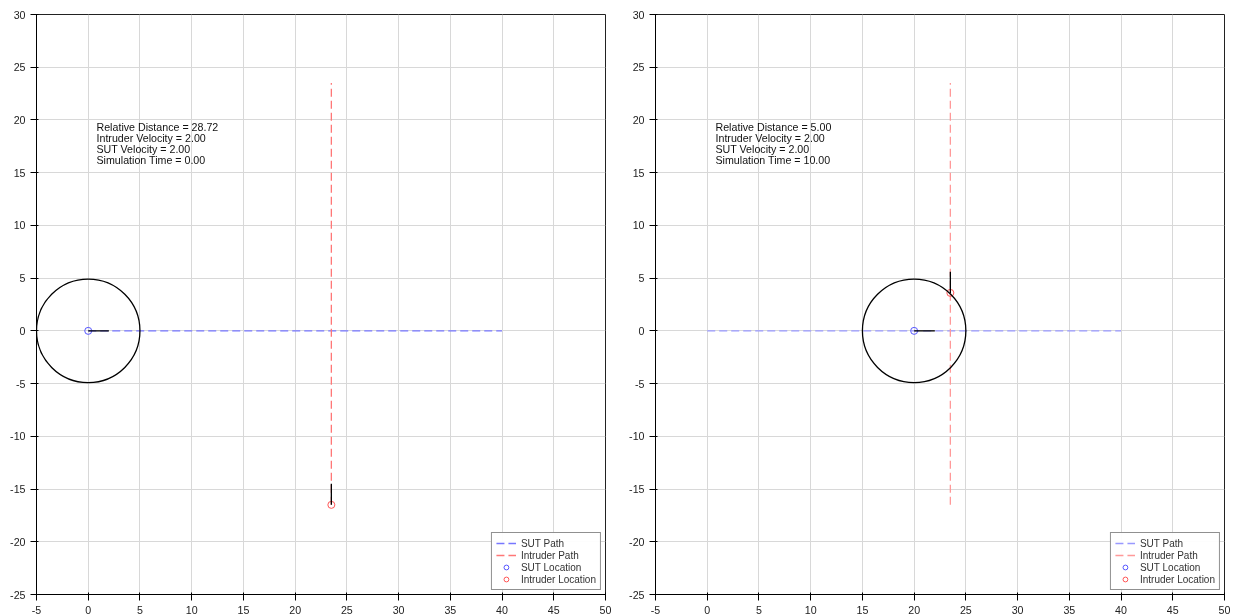 Image resolution: width=1238 pixels, height=616 pixels. Describe the element at coordinates (157, 126) in the screenshot. I see `annotation: Relative Distance = 28.72` at that location.